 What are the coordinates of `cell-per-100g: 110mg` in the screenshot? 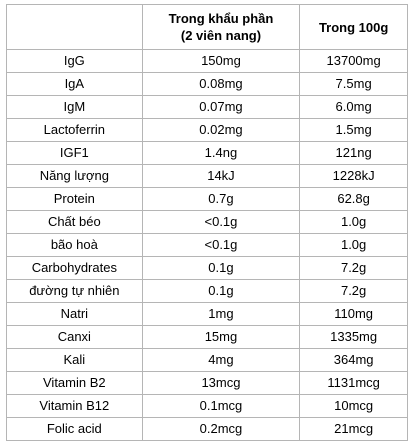 It's located at (354, 314).